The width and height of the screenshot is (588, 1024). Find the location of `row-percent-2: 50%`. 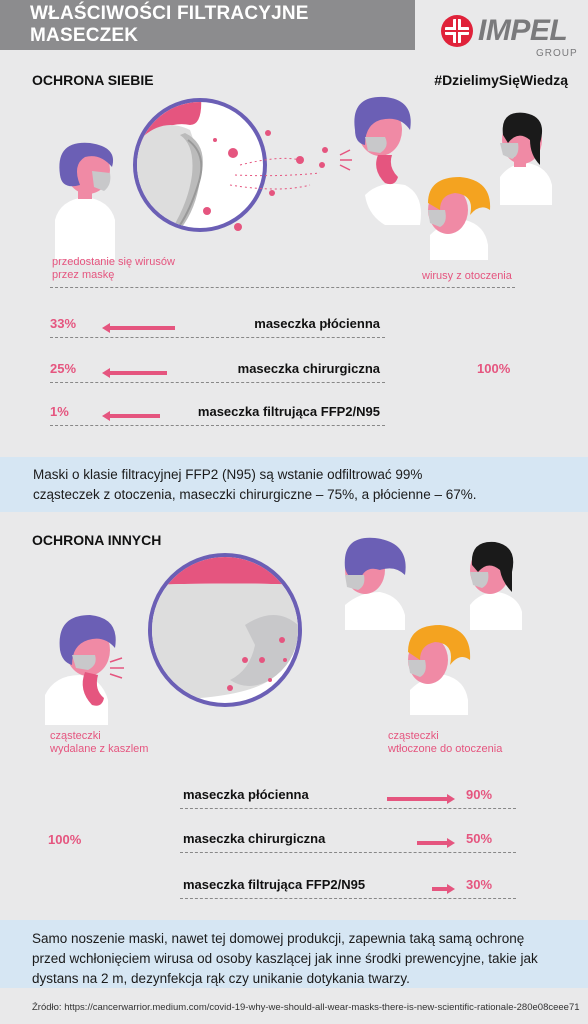

row-percent-2: 50% is located at coordinates (479, 838).